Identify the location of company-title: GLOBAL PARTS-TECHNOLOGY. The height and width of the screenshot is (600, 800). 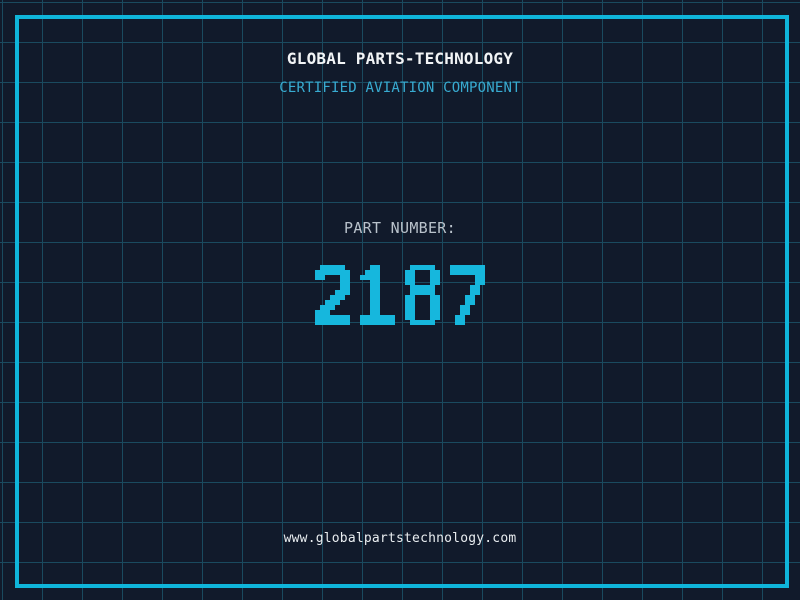
(400, 58).